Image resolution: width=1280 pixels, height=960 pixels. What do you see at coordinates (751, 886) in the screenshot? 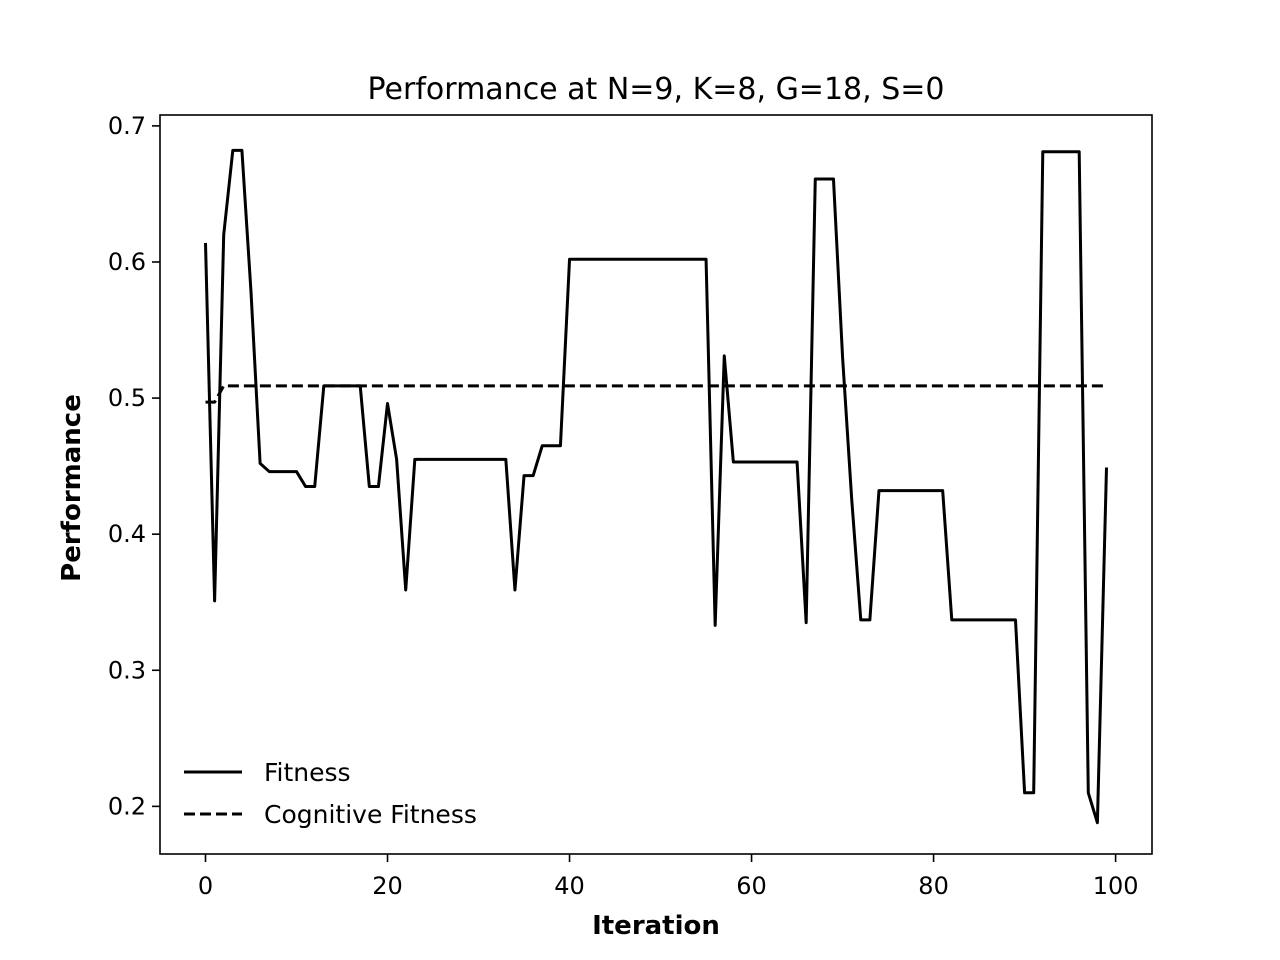
I see `x-tick-label: 60` at bounding box center [751, 886].